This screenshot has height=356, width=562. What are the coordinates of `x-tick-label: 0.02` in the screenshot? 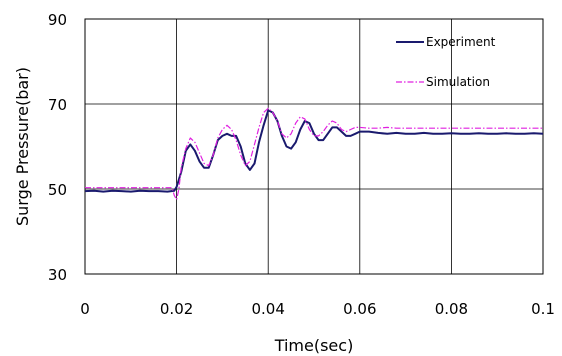 It's located at (176, 309).